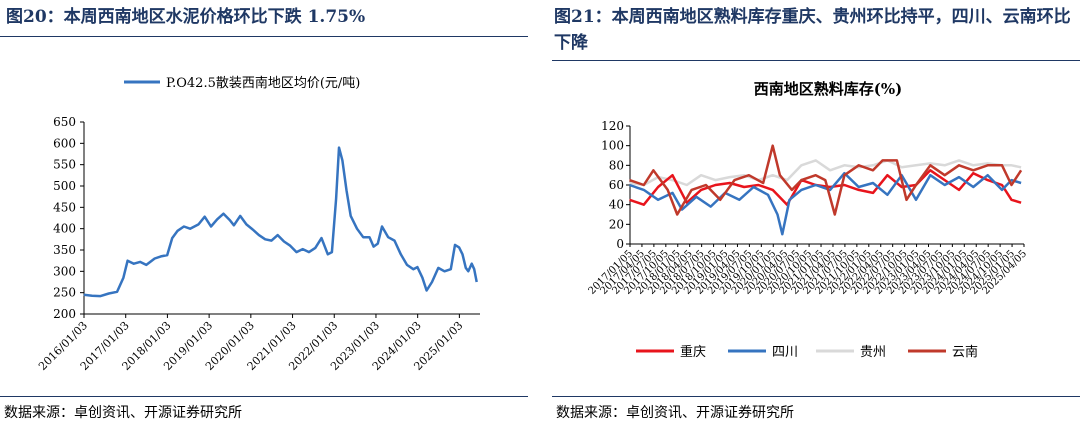 This screenshot has height=426, width=1080. I want to click on right-source-note: 数据来源：卓创资讯、开源证券研究所, so click(675, 413).